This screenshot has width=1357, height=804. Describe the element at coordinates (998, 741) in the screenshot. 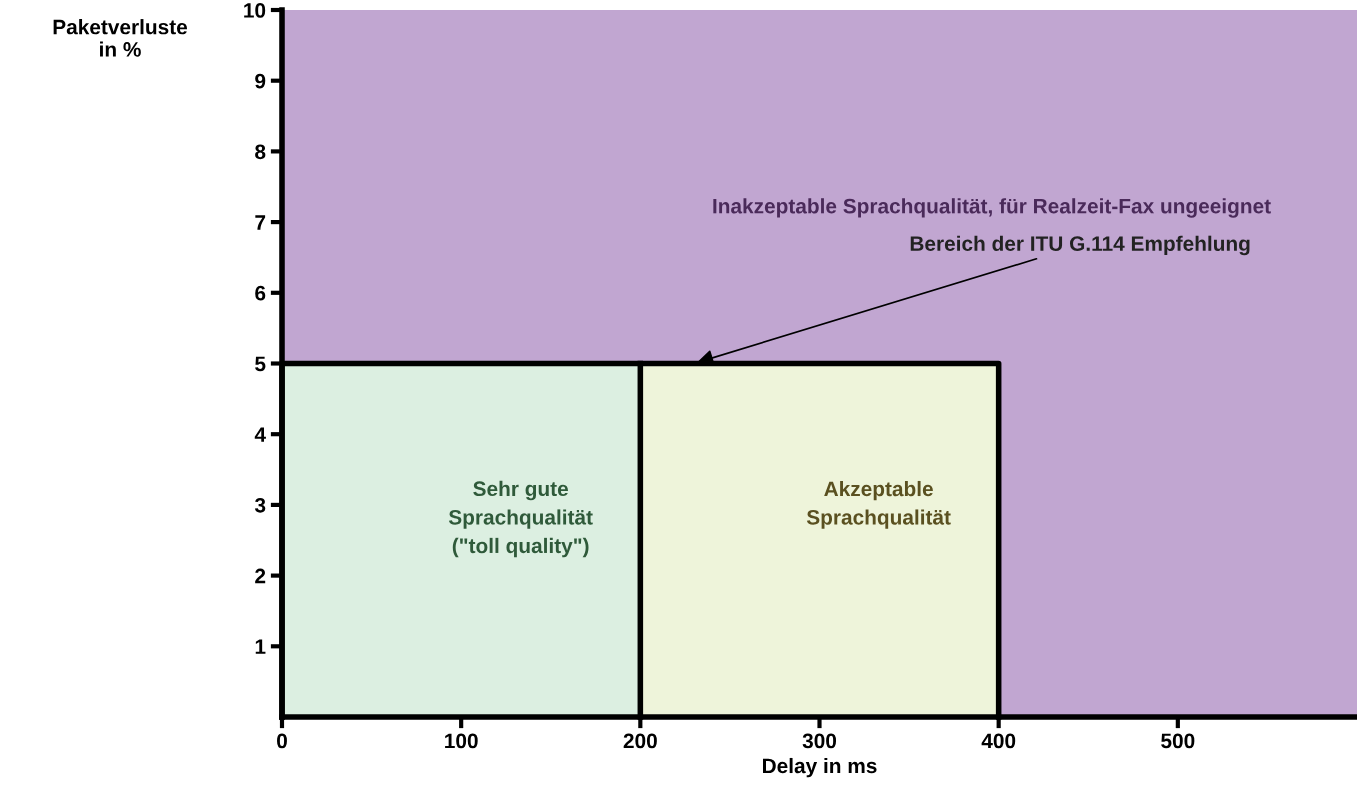

I see `x-tick-label: 400` at that location.